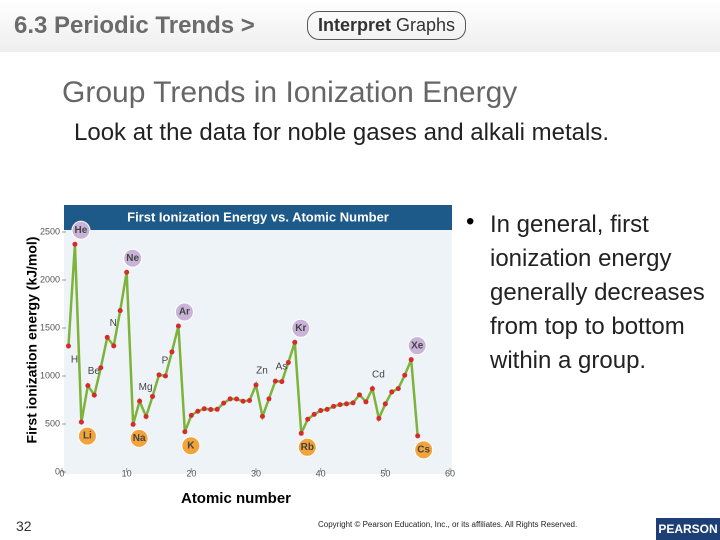  Describe the element at coordinates (378, 374) in the screenshot. I see `annotation: Cd` at that location.